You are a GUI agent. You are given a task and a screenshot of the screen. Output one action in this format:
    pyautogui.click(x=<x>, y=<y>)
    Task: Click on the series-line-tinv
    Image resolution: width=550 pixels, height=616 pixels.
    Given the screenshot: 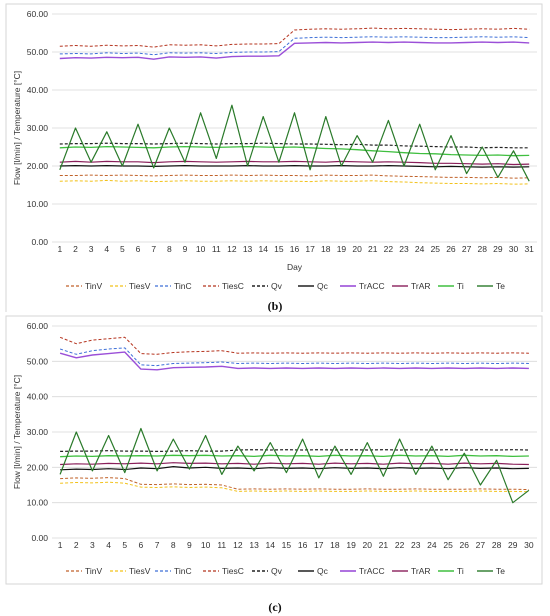 What is the action you would take?
    pyautogui.click(x=294, y=484)
    